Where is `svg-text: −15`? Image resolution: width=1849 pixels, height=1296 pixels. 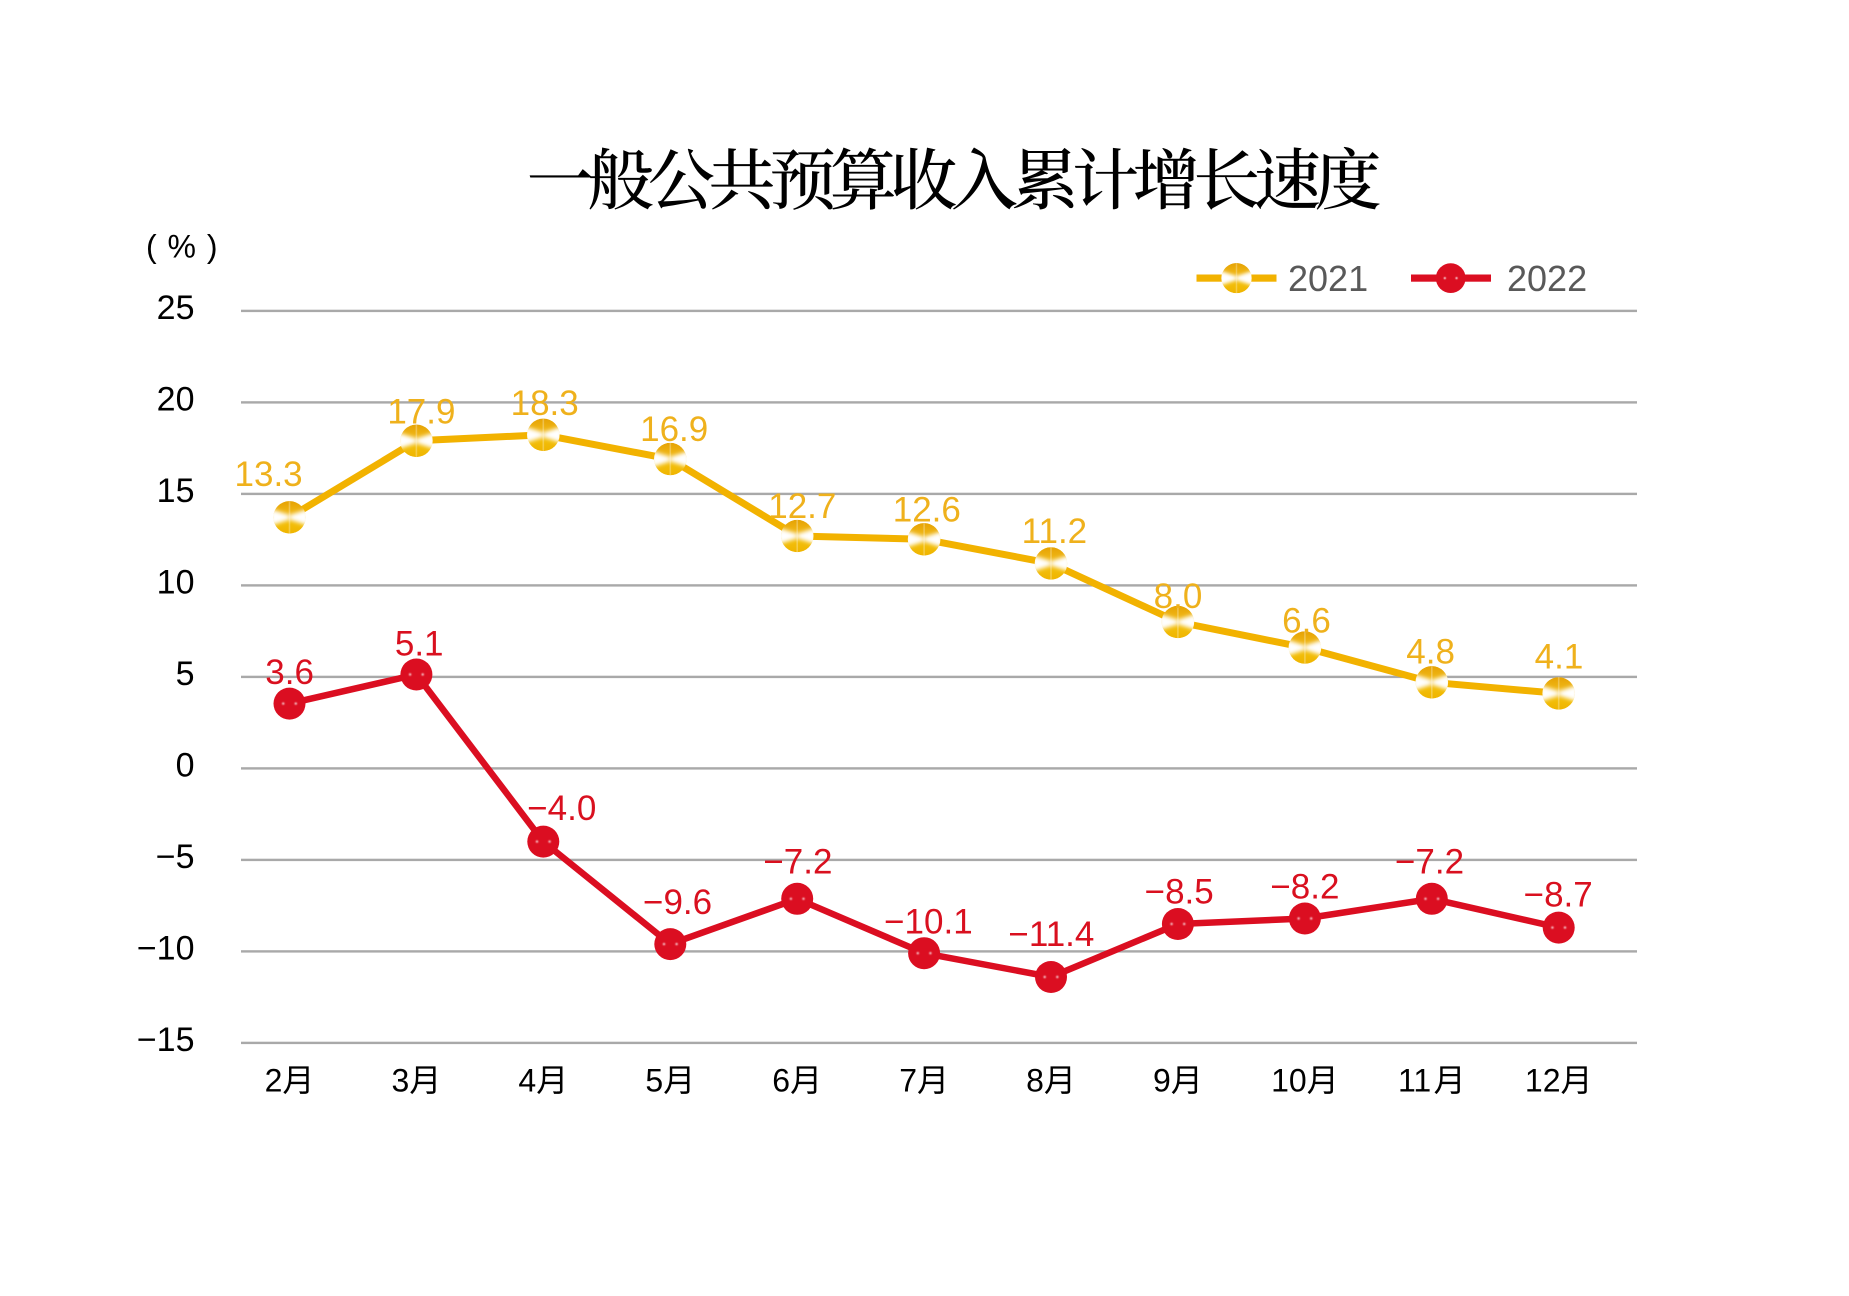 svg-text: −15 is located at coordinates (166, 1040).